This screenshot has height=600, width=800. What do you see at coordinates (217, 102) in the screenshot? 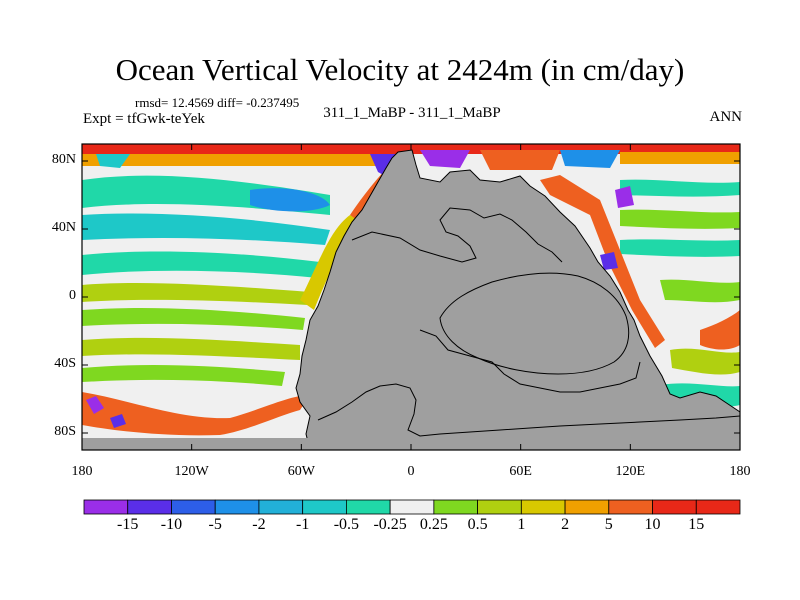
I see `rmsd-diff-stats: rmsd= 12.4569 diff= -0.237495` at bounding box center [217, 102].